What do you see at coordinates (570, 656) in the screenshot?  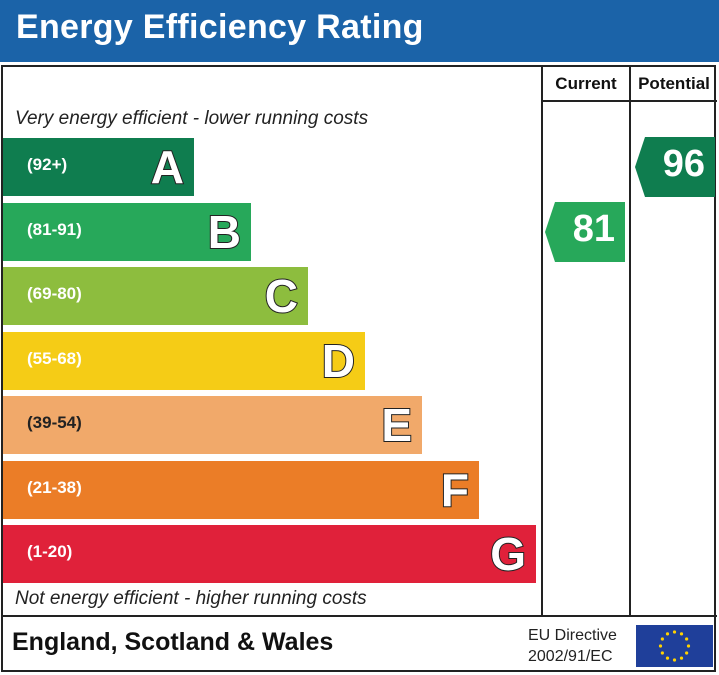 I see `directive-line-2: 2002/91/EC` at bounding box center [570, 656].